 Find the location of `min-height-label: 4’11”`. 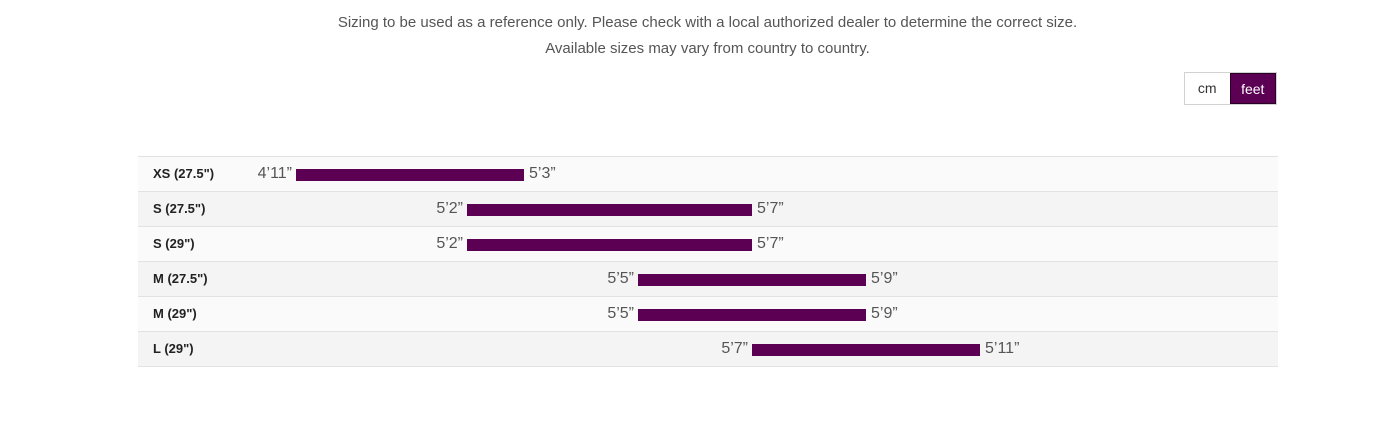

min-height-label: 4’11” is located at coordinates (274, 173).